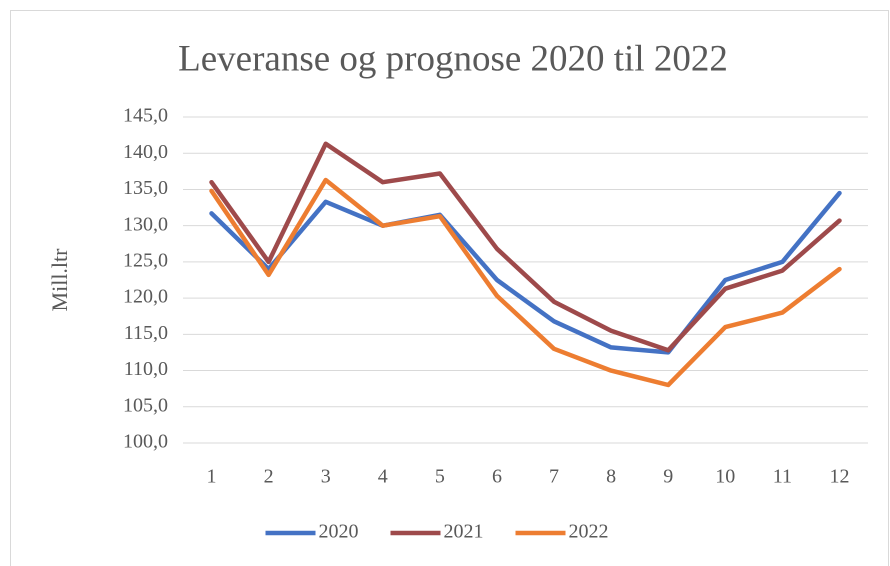  I want to click on x-tick-label: 8, so click(611, 477).